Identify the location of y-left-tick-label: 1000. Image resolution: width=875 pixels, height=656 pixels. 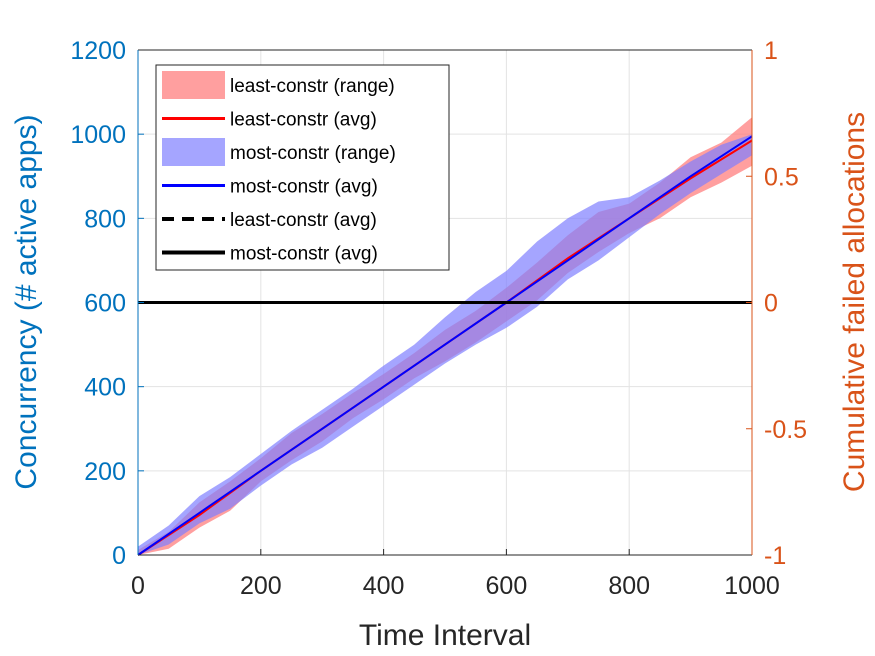
(98, 135).